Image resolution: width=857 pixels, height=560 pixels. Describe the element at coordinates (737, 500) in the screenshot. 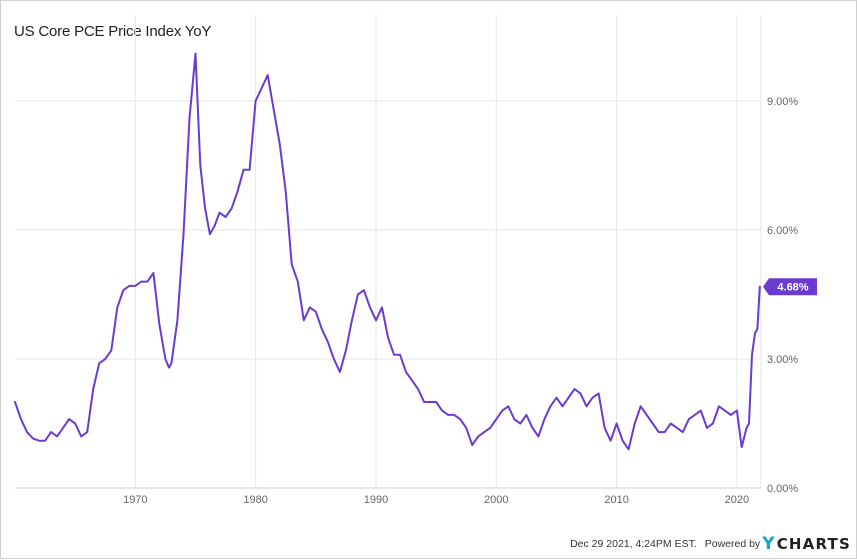

I see `x-tick-label-2020: 2020` at that location.